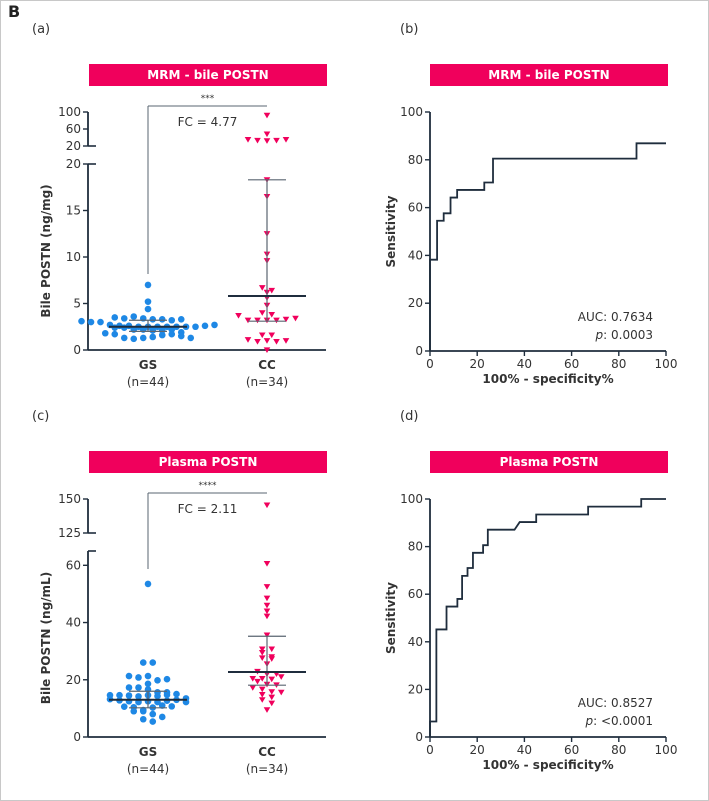  I want to click on x-tick-label: 100, so click(666, 750).